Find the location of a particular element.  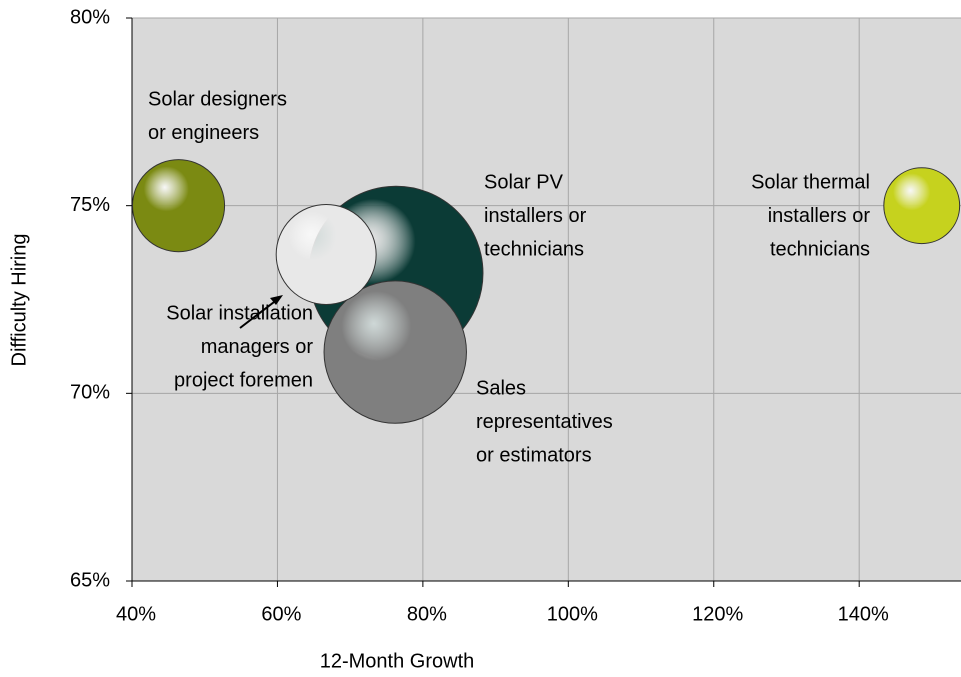

y-tick-label: 65% is located at coordinates (90, 580).